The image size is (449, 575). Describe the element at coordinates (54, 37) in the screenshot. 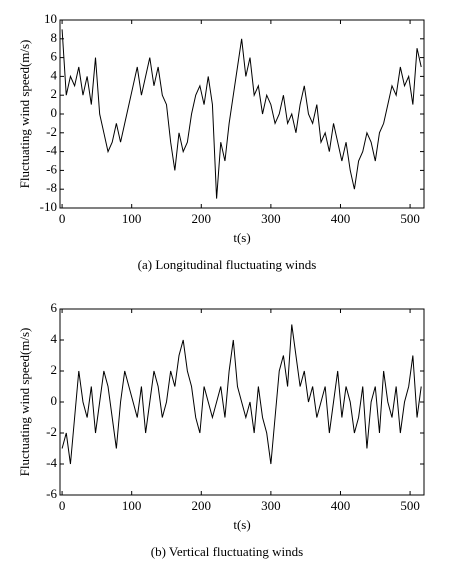

I see `y-tick-label: 8` at that location.